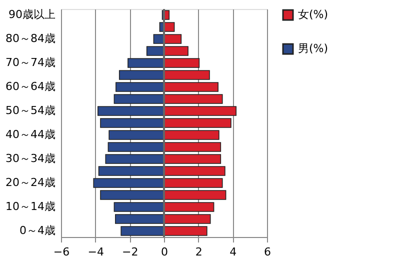  I want to click on x-tick-label: −6, so click(61, 252).